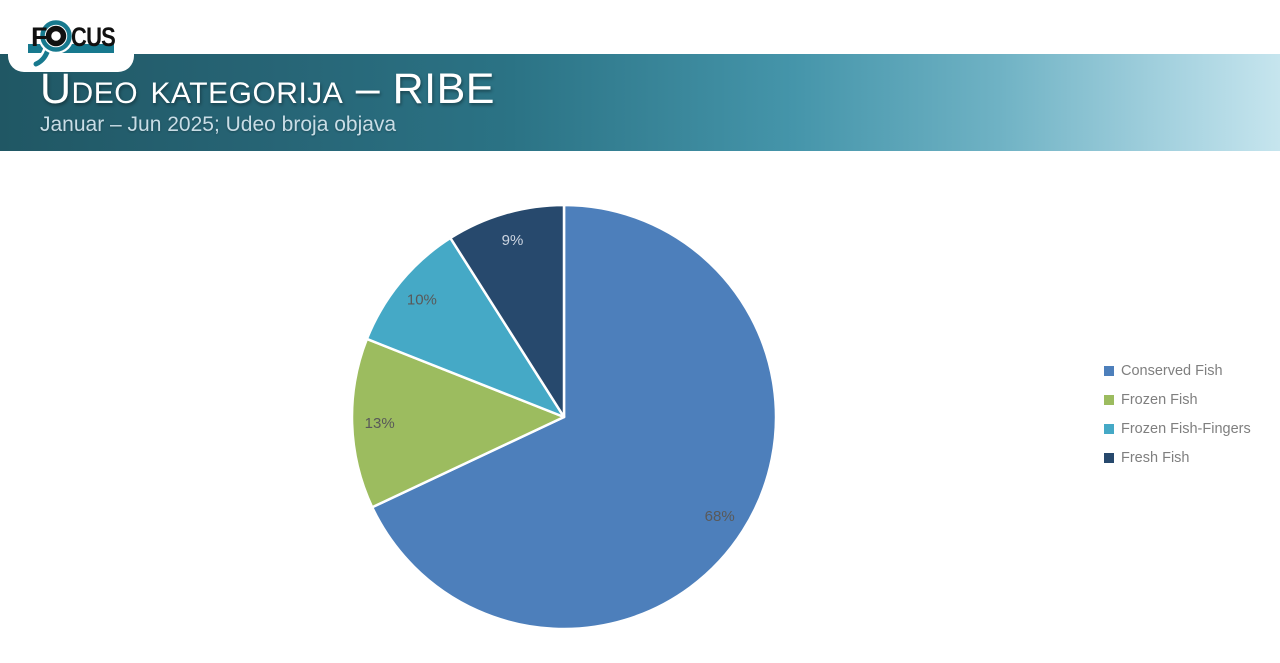 Image resolution: width=1280 pixels, height=663 pixels. I want to click on focus-logo: F CUS, so click(72, 43).